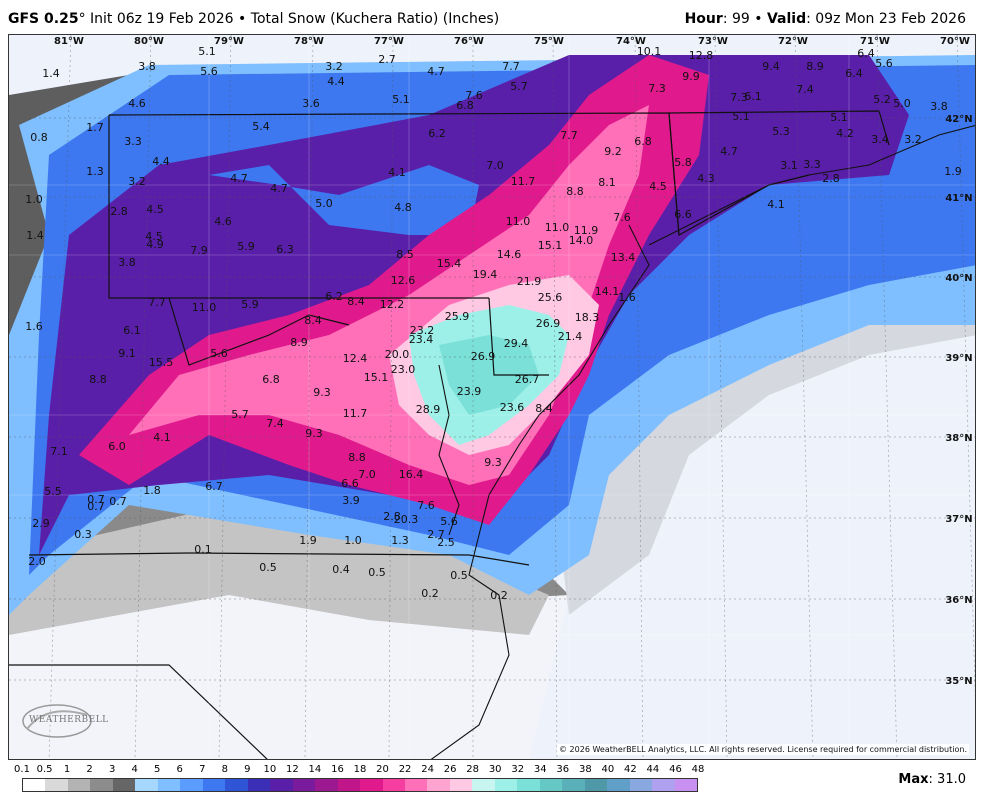 This screenshot has height=808, width=984. I want to click on snow-value-label: 20.3, so click(406, 519).